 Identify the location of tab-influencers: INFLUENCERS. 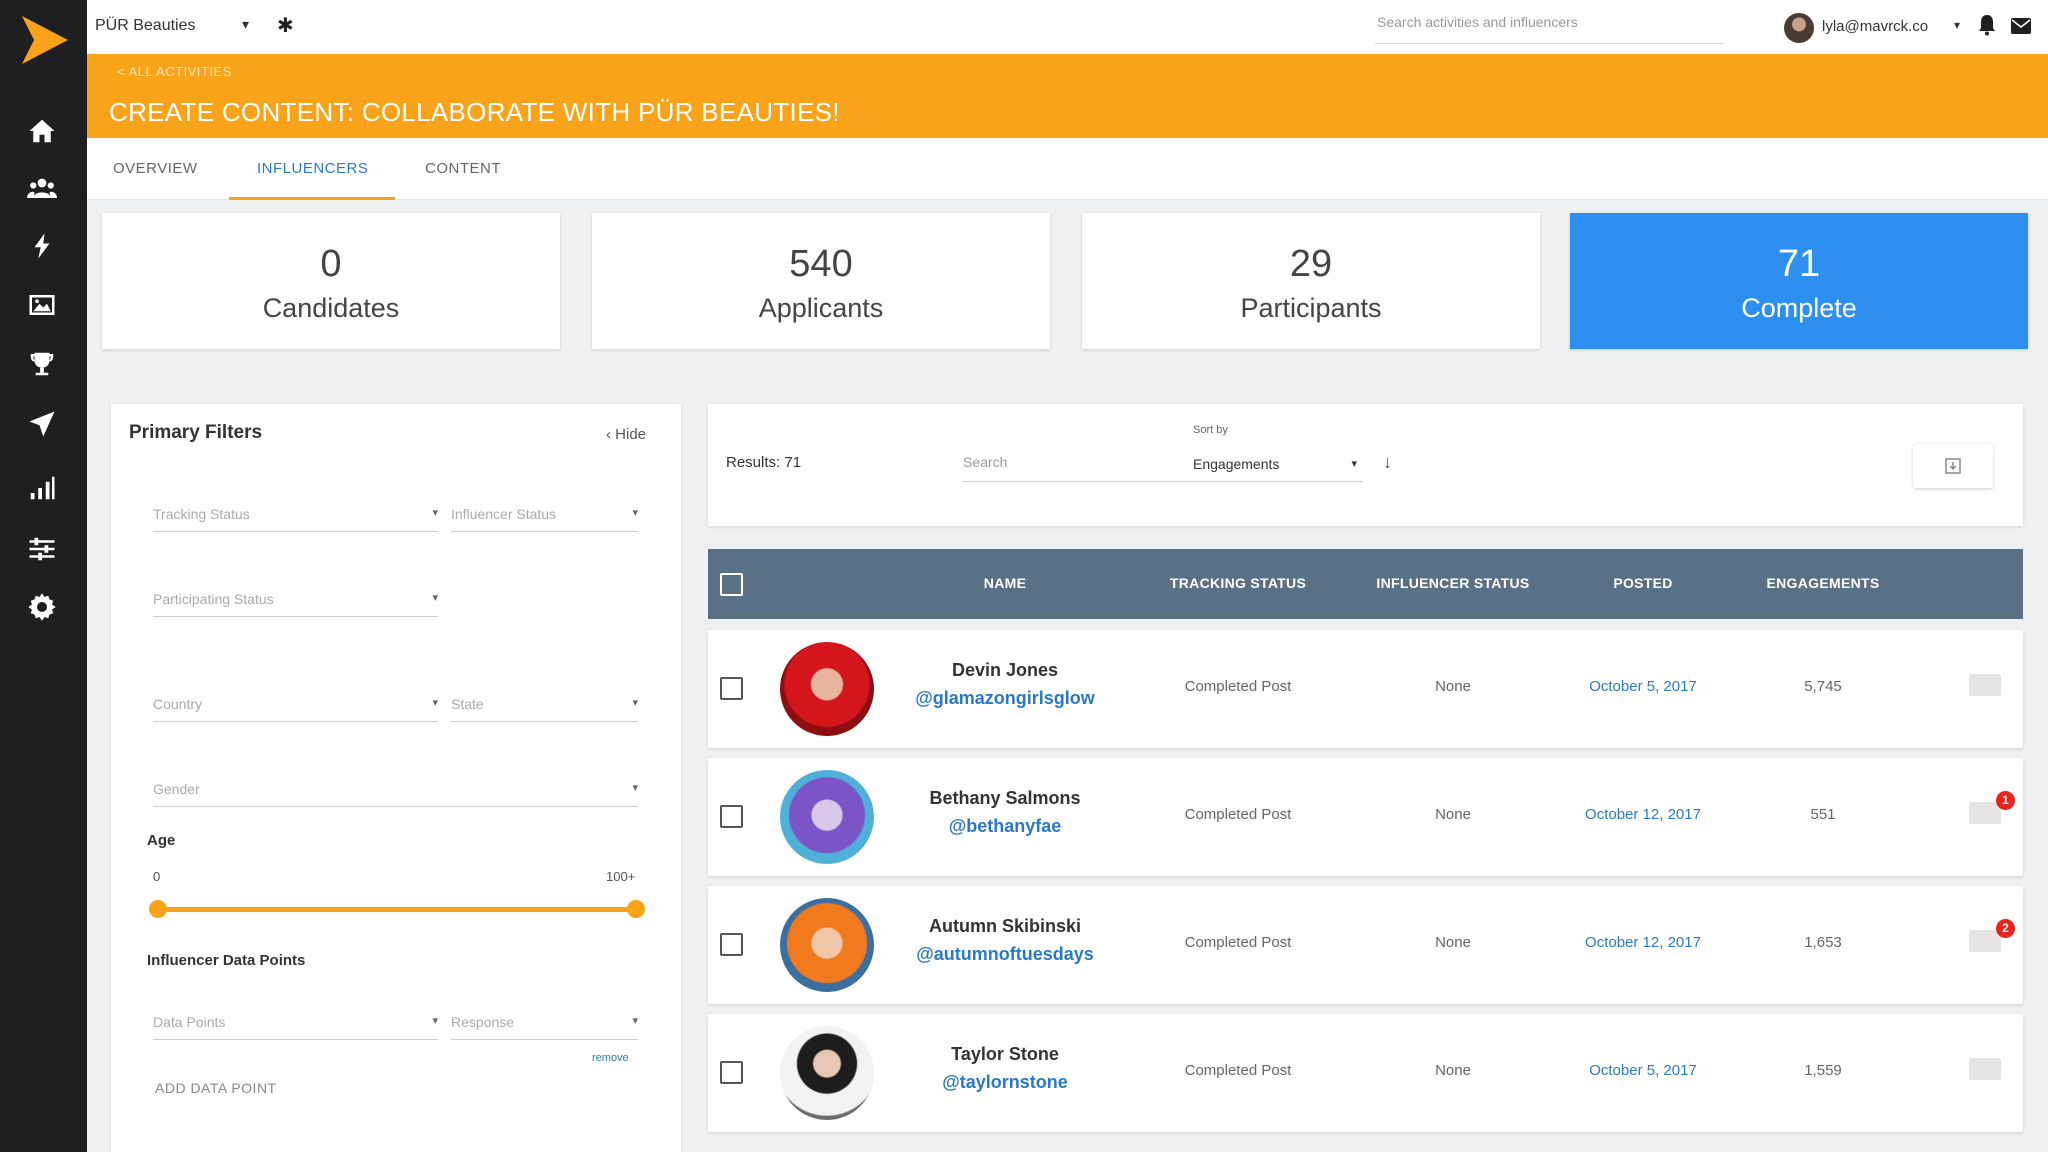
(313, 168).